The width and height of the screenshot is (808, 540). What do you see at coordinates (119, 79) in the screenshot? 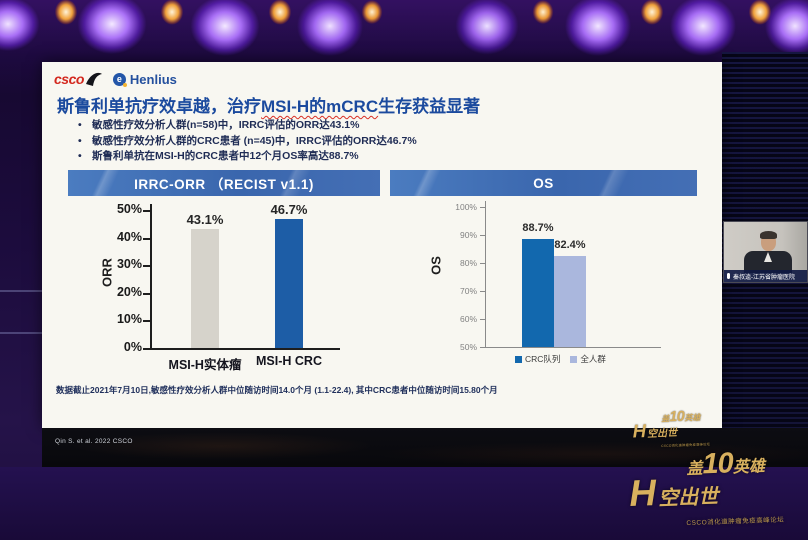
I see `henlius-mark-icon: e` at bounding box center [119, 79].